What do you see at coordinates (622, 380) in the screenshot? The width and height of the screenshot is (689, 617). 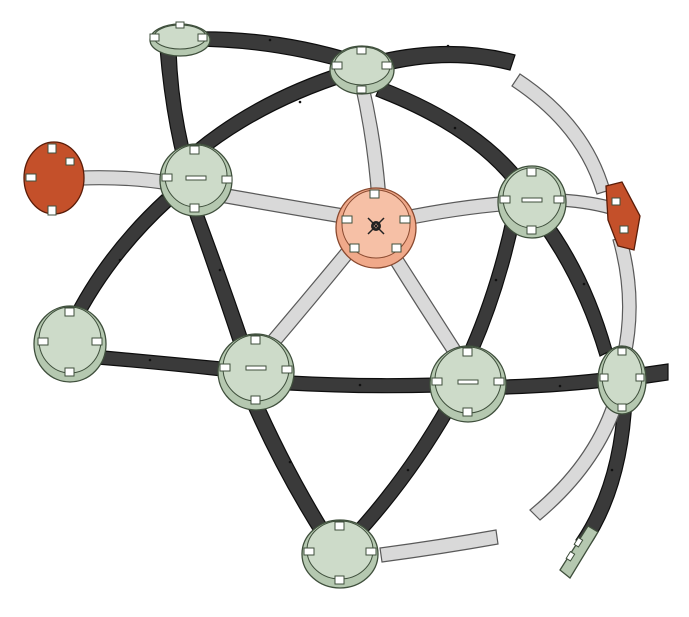 I see `hub-far-right` at bounding box center [622, 380].